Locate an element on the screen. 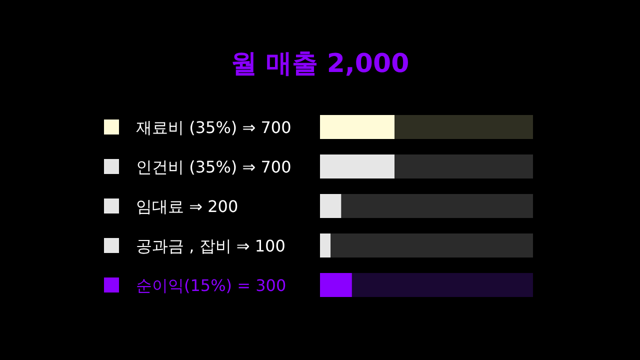  y-tick-label: 재료비 (35%) ⇒ 700 is located at coordinates (214, 127).